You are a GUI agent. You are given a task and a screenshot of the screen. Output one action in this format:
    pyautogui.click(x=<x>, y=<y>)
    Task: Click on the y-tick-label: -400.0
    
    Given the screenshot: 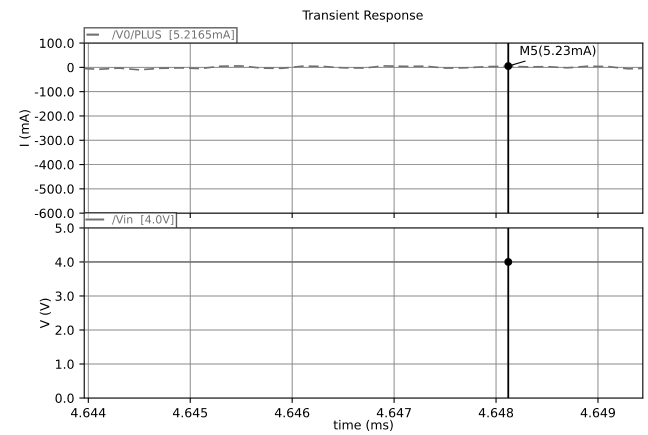 What is the action you would take?
    pyautogui.click(x=54, y=165)
    